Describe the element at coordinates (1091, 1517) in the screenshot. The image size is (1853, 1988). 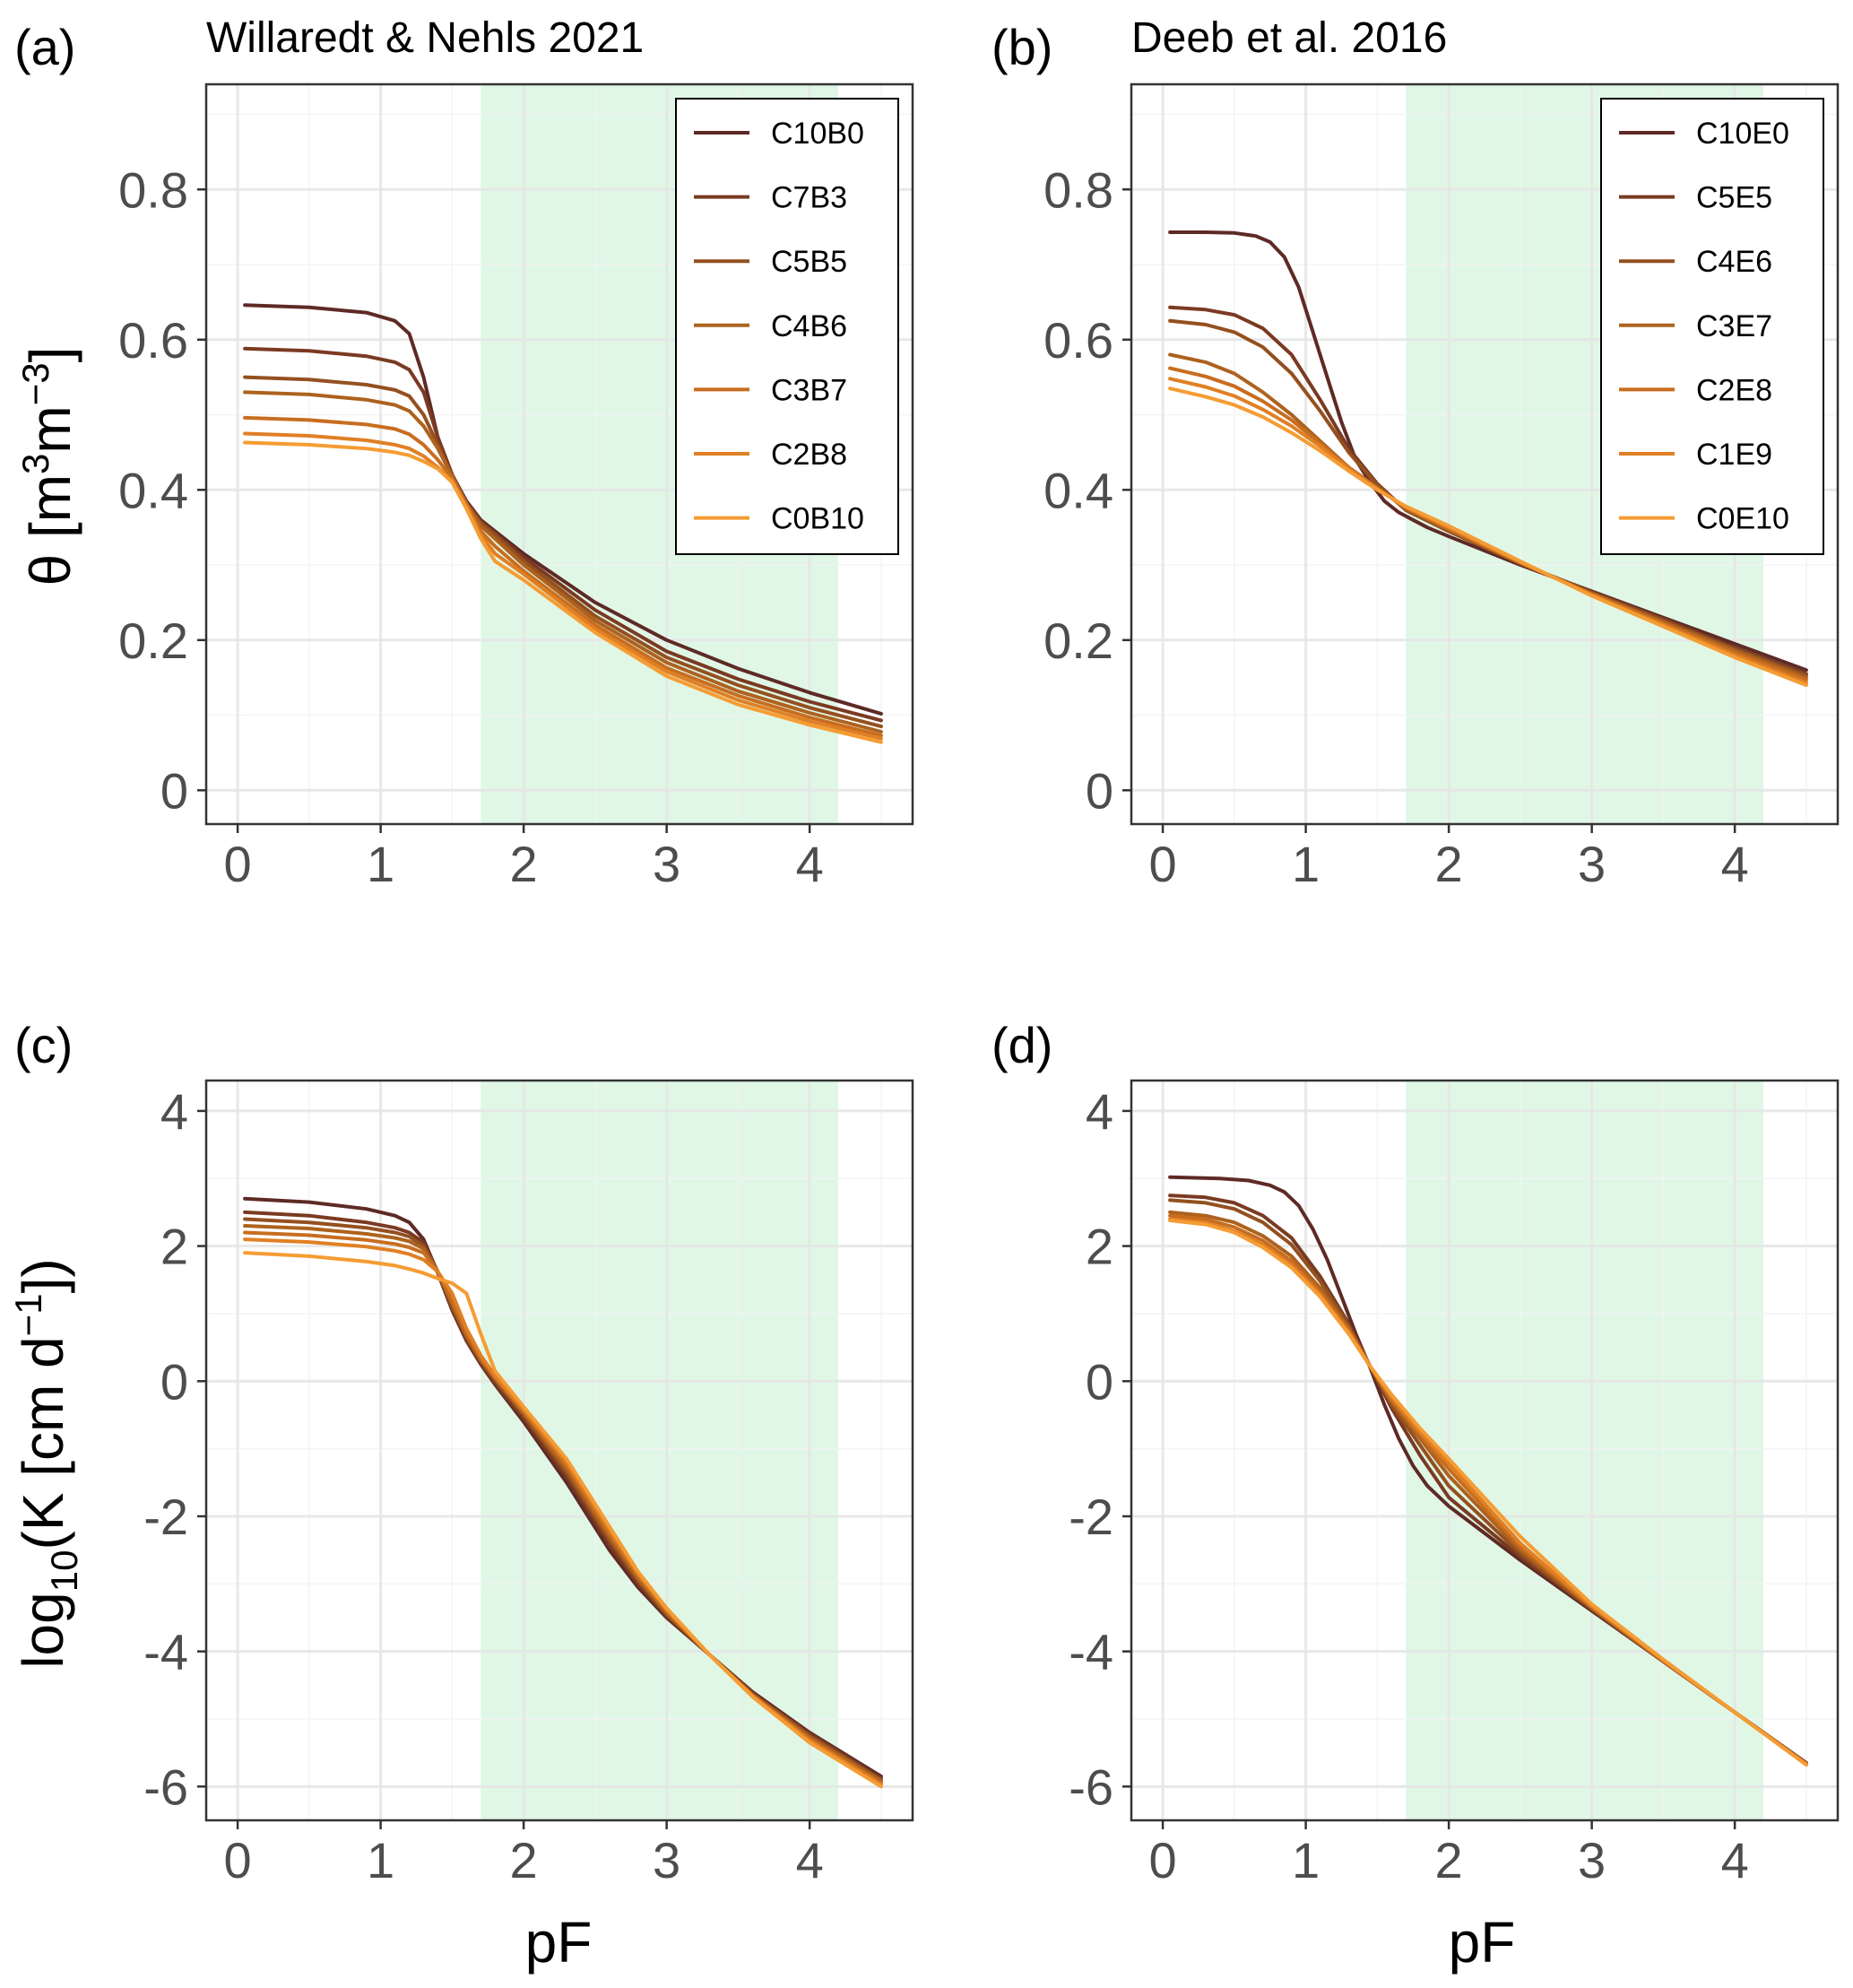
I see `panel-d-ytick-label: -2` at that location.